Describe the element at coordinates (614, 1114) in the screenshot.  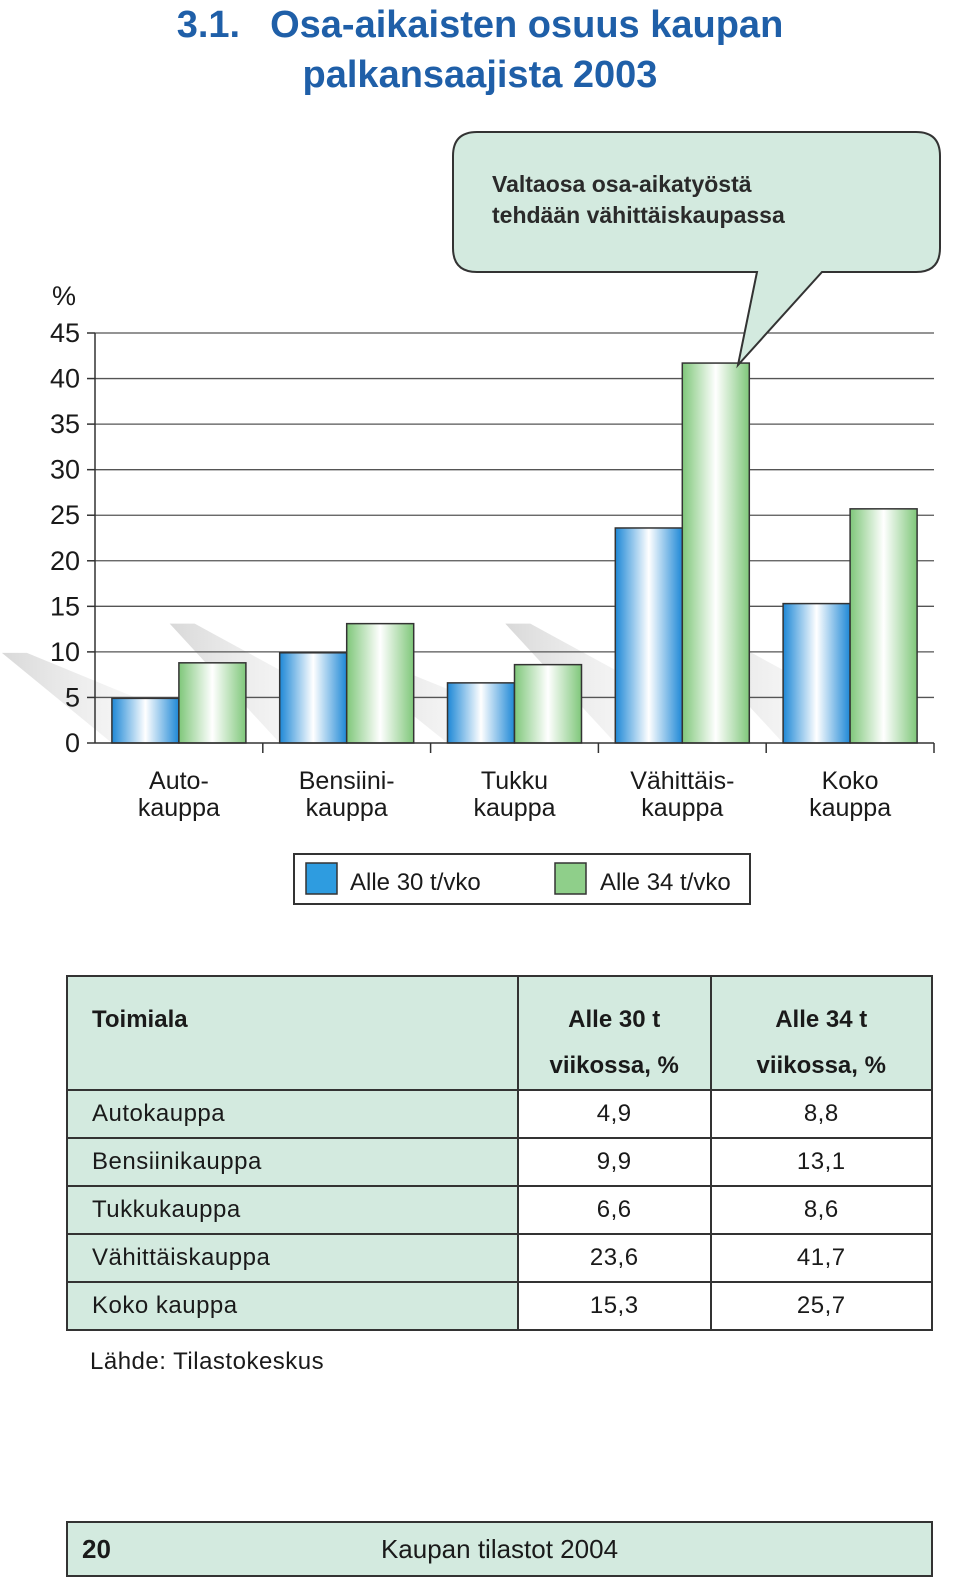
I see `row-value-alle-30: 4,9` at that location.